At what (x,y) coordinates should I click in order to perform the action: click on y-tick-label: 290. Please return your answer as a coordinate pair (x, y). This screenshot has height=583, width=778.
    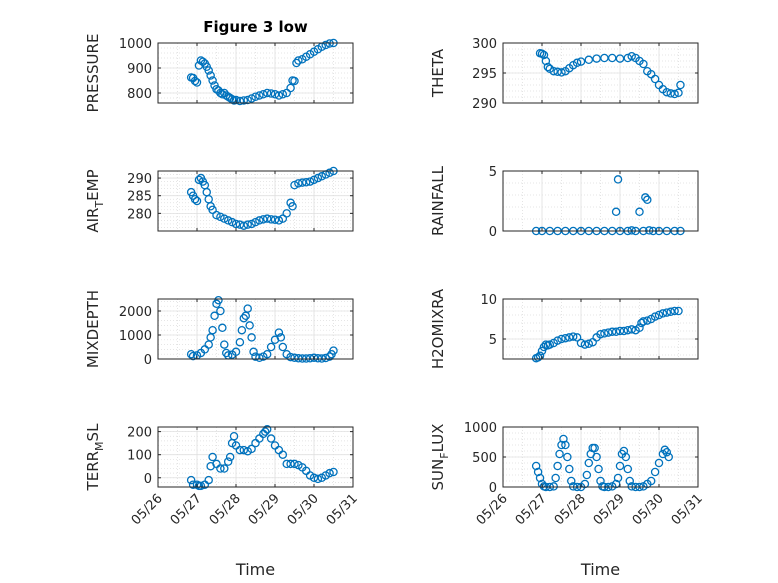
    Looking at the image, I should click on (484, 104).